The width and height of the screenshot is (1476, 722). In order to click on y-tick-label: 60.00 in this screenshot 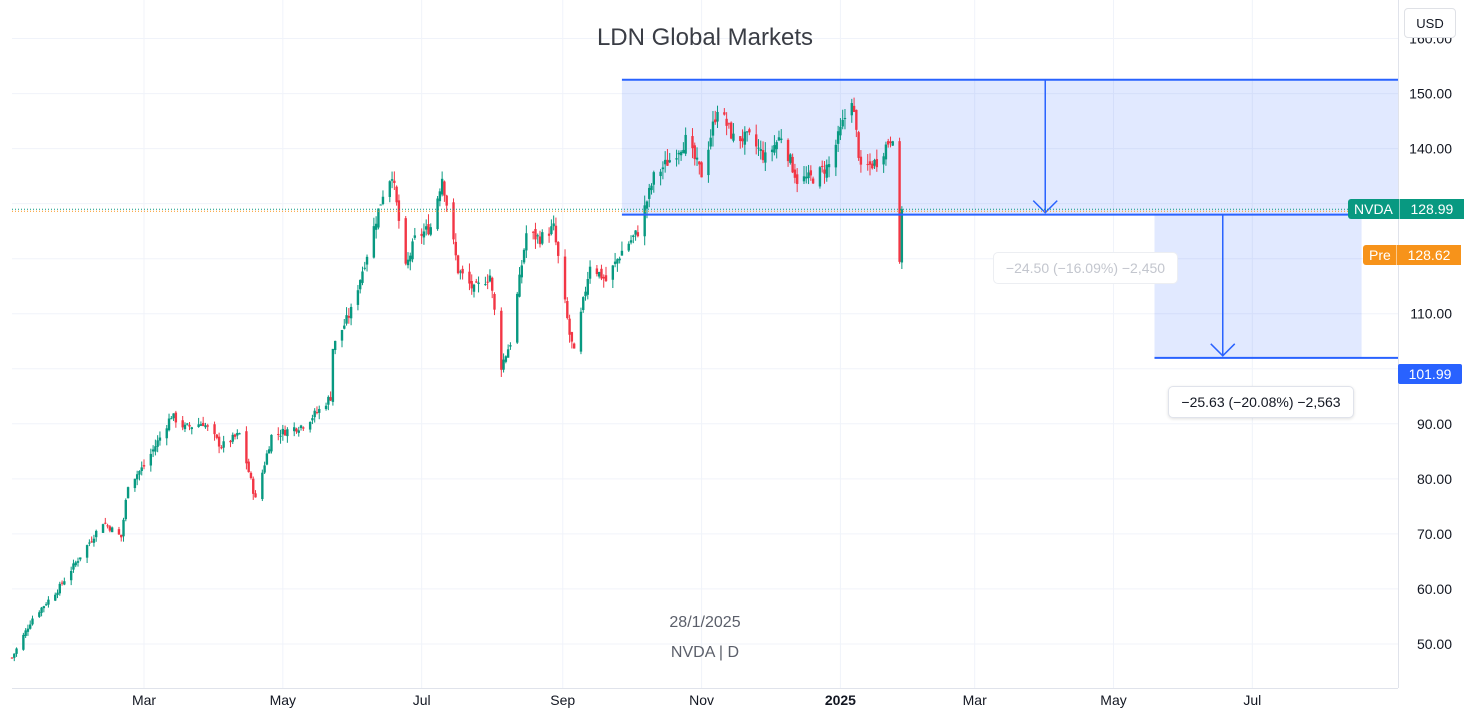, I will do `click(1434, 589)`.